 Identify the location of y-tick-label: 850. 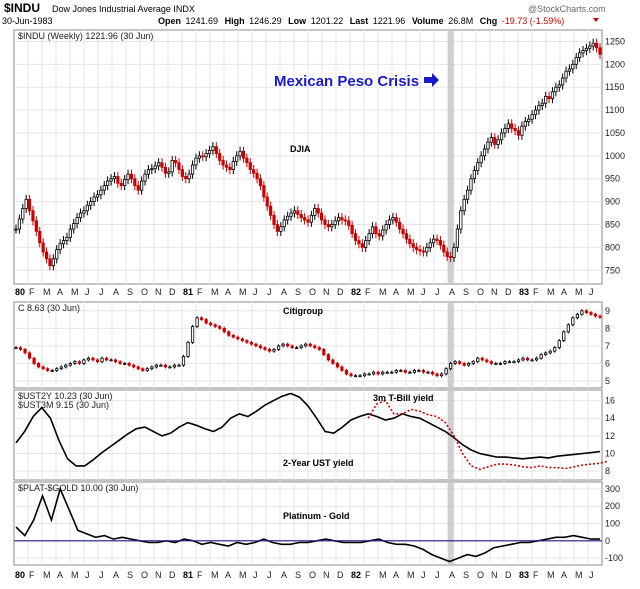
(612, 225).